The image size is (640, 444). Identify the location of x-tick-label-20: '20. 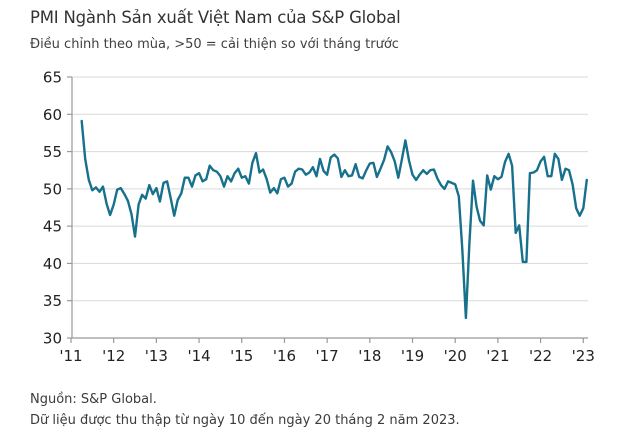
(455, 356).